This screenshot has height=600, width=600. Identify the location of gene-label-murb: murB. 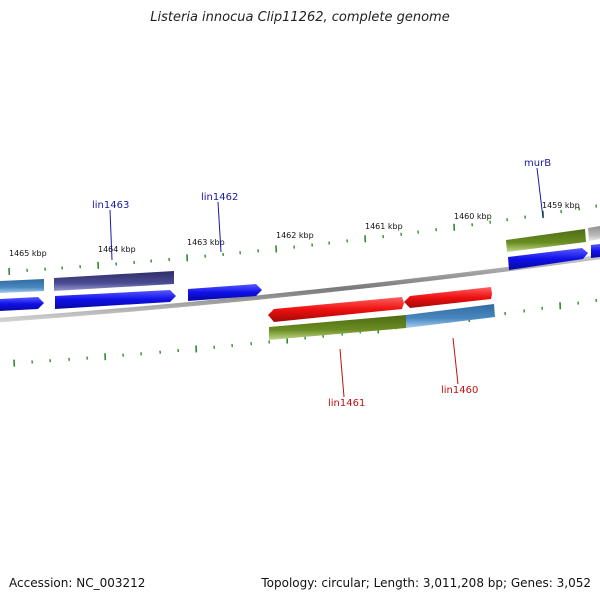
(537, 163).